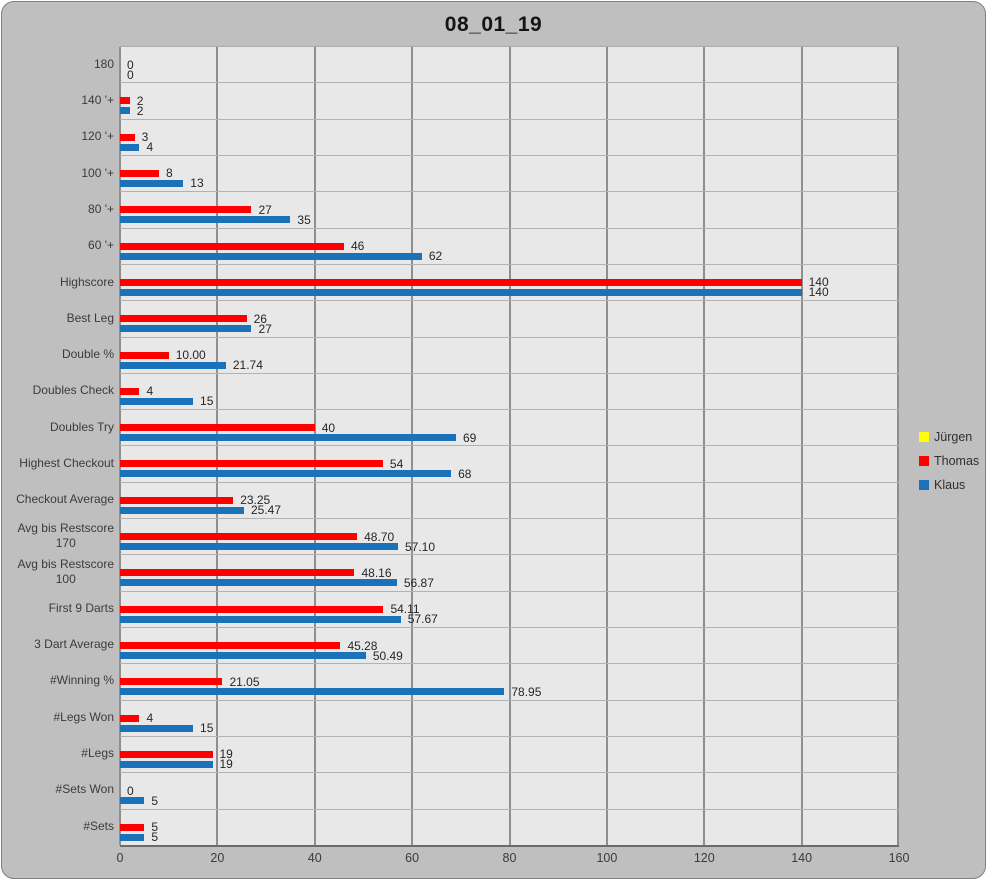 Image resolution: width=987 pixels, height=880 pixels. I want to click on category-label: First 9 Darts, so click(81, 607).